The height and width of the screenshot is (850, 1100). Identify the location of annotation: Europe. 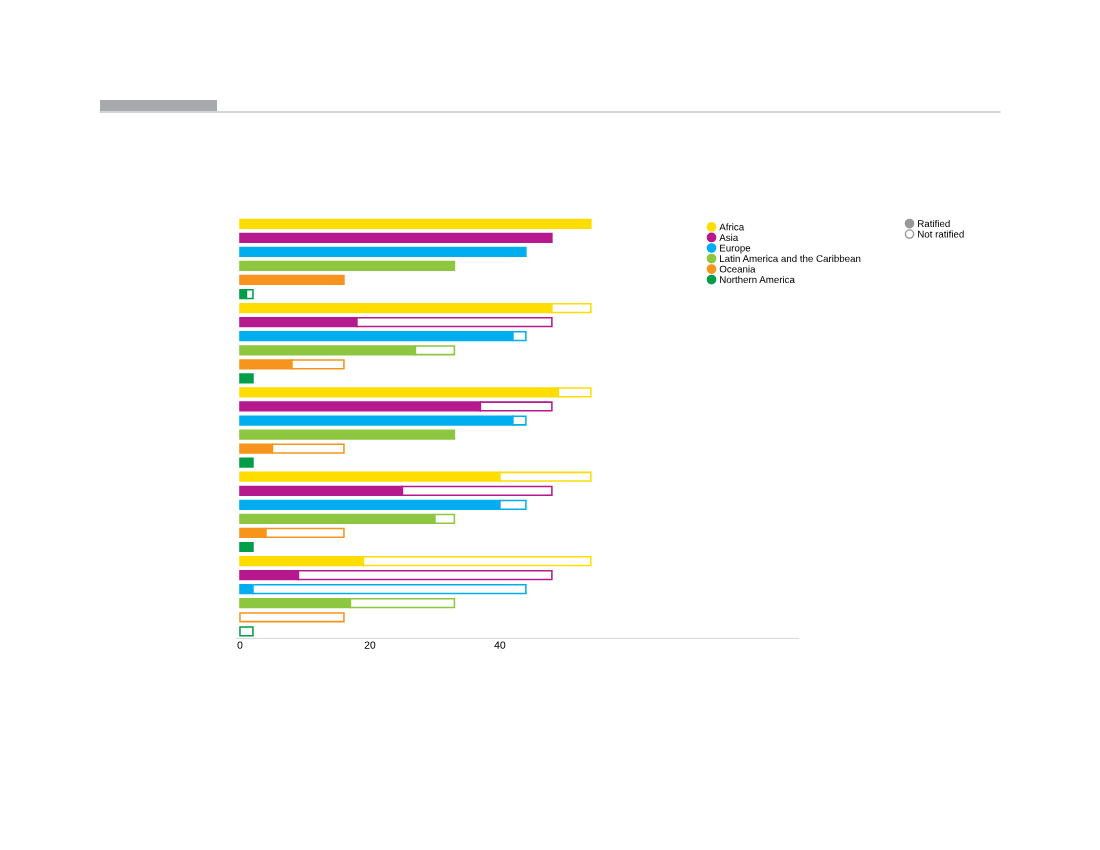
(735, 249).